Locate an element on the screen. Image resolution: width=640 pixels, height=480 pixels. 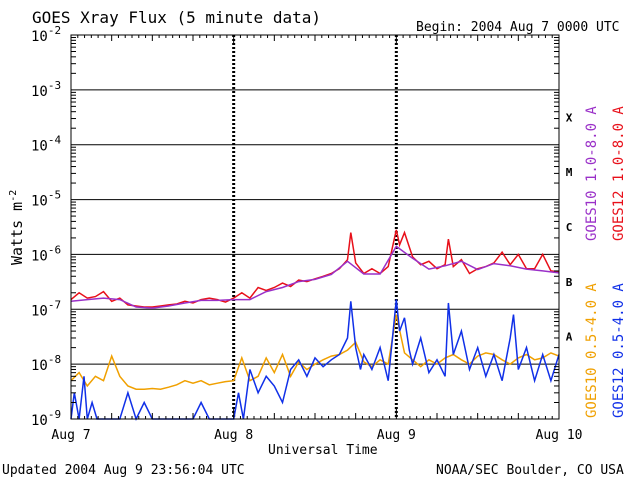
legend-entry: GOES12 0.5-4.0 A is located at coordinates (619, 350).